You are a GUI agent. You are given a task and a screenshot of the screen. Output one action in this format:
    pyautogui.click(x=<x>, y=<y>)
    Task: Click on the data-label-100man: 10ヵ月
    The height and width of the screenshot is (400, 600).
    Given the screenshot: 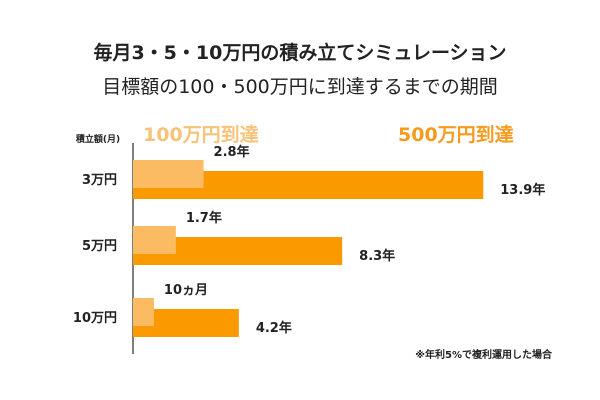 What is the action you would take?
    pyautogui.click(x=186, y=290)
    